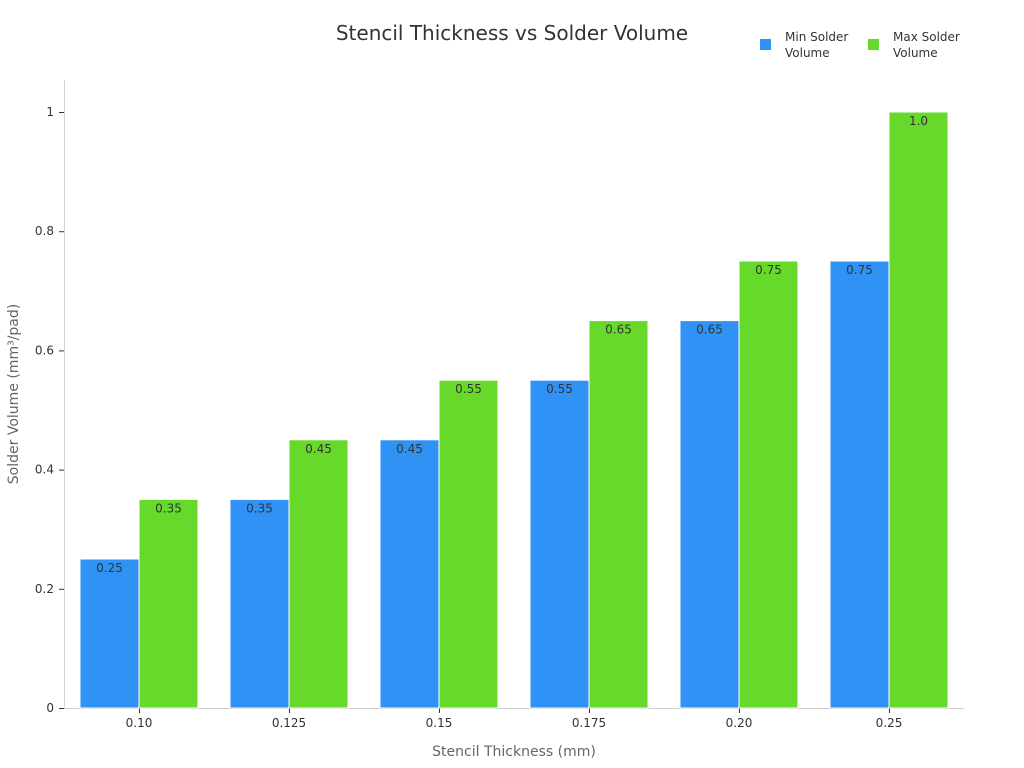 Image resolution: width=1024 pixels, height=768 pixels. What do you see at coordinates (139, 723) in the screenshot?
I see `x-tick-label: 0.10` at bounding box center [139, 723].